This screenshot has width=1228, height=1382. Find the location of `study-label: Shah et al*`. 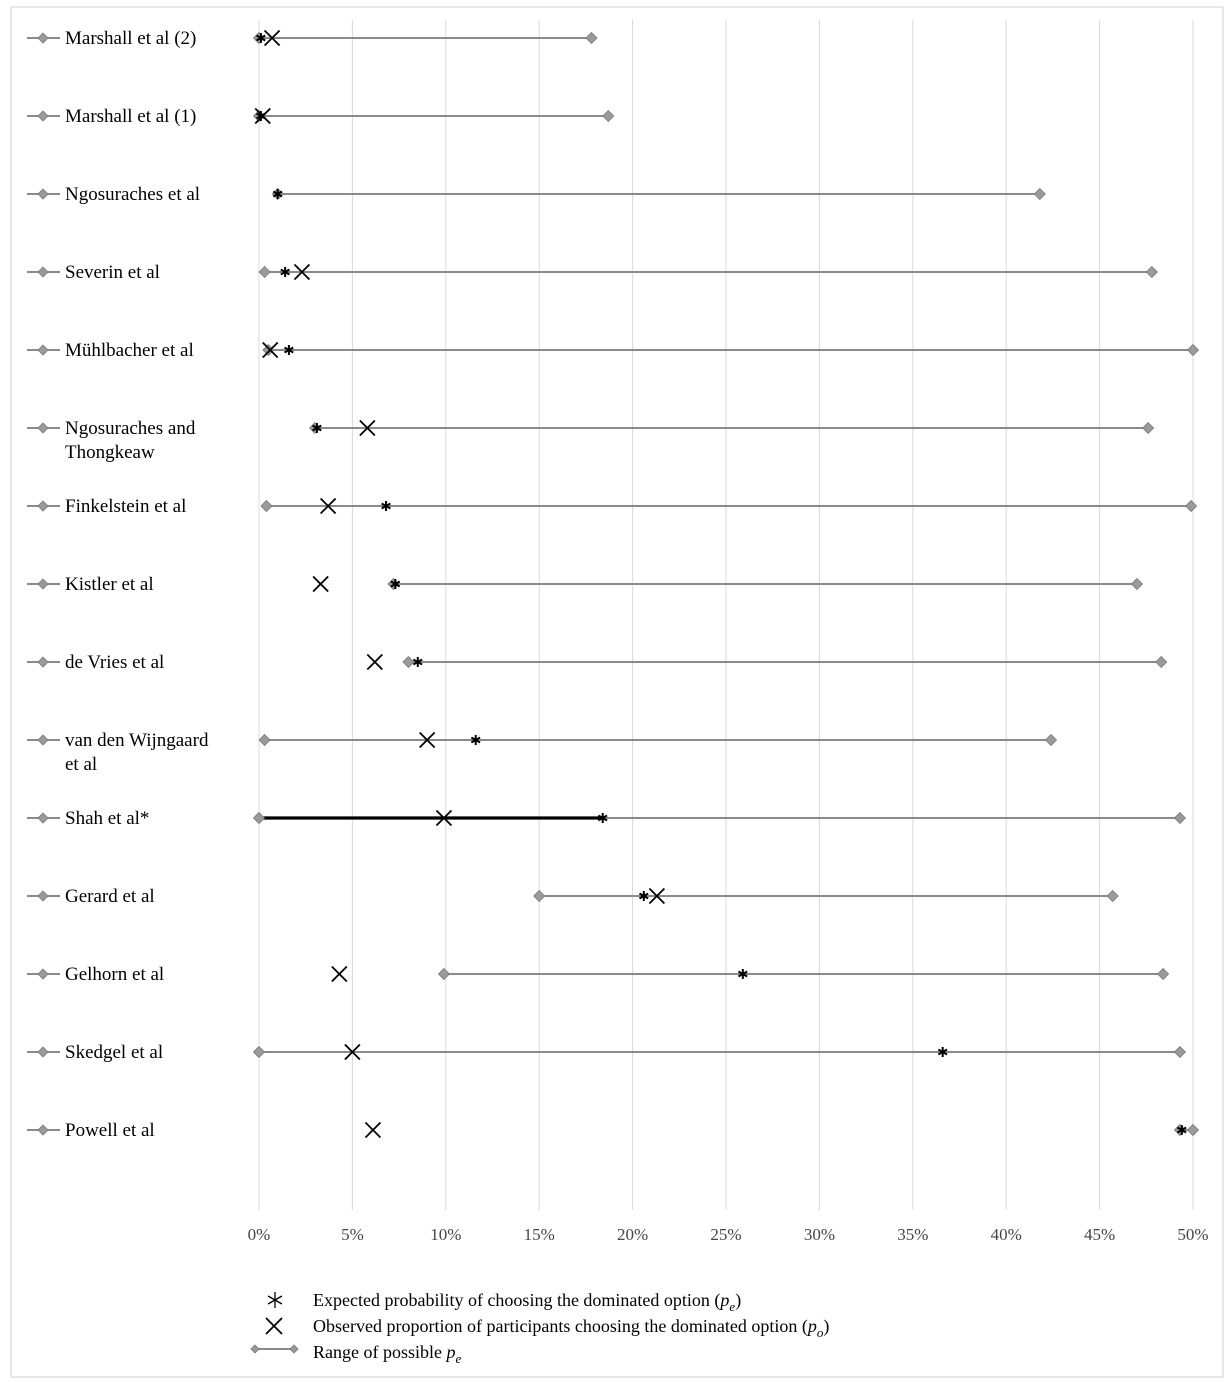

study-label: Shah et al* is located at coordinates (107, 818).